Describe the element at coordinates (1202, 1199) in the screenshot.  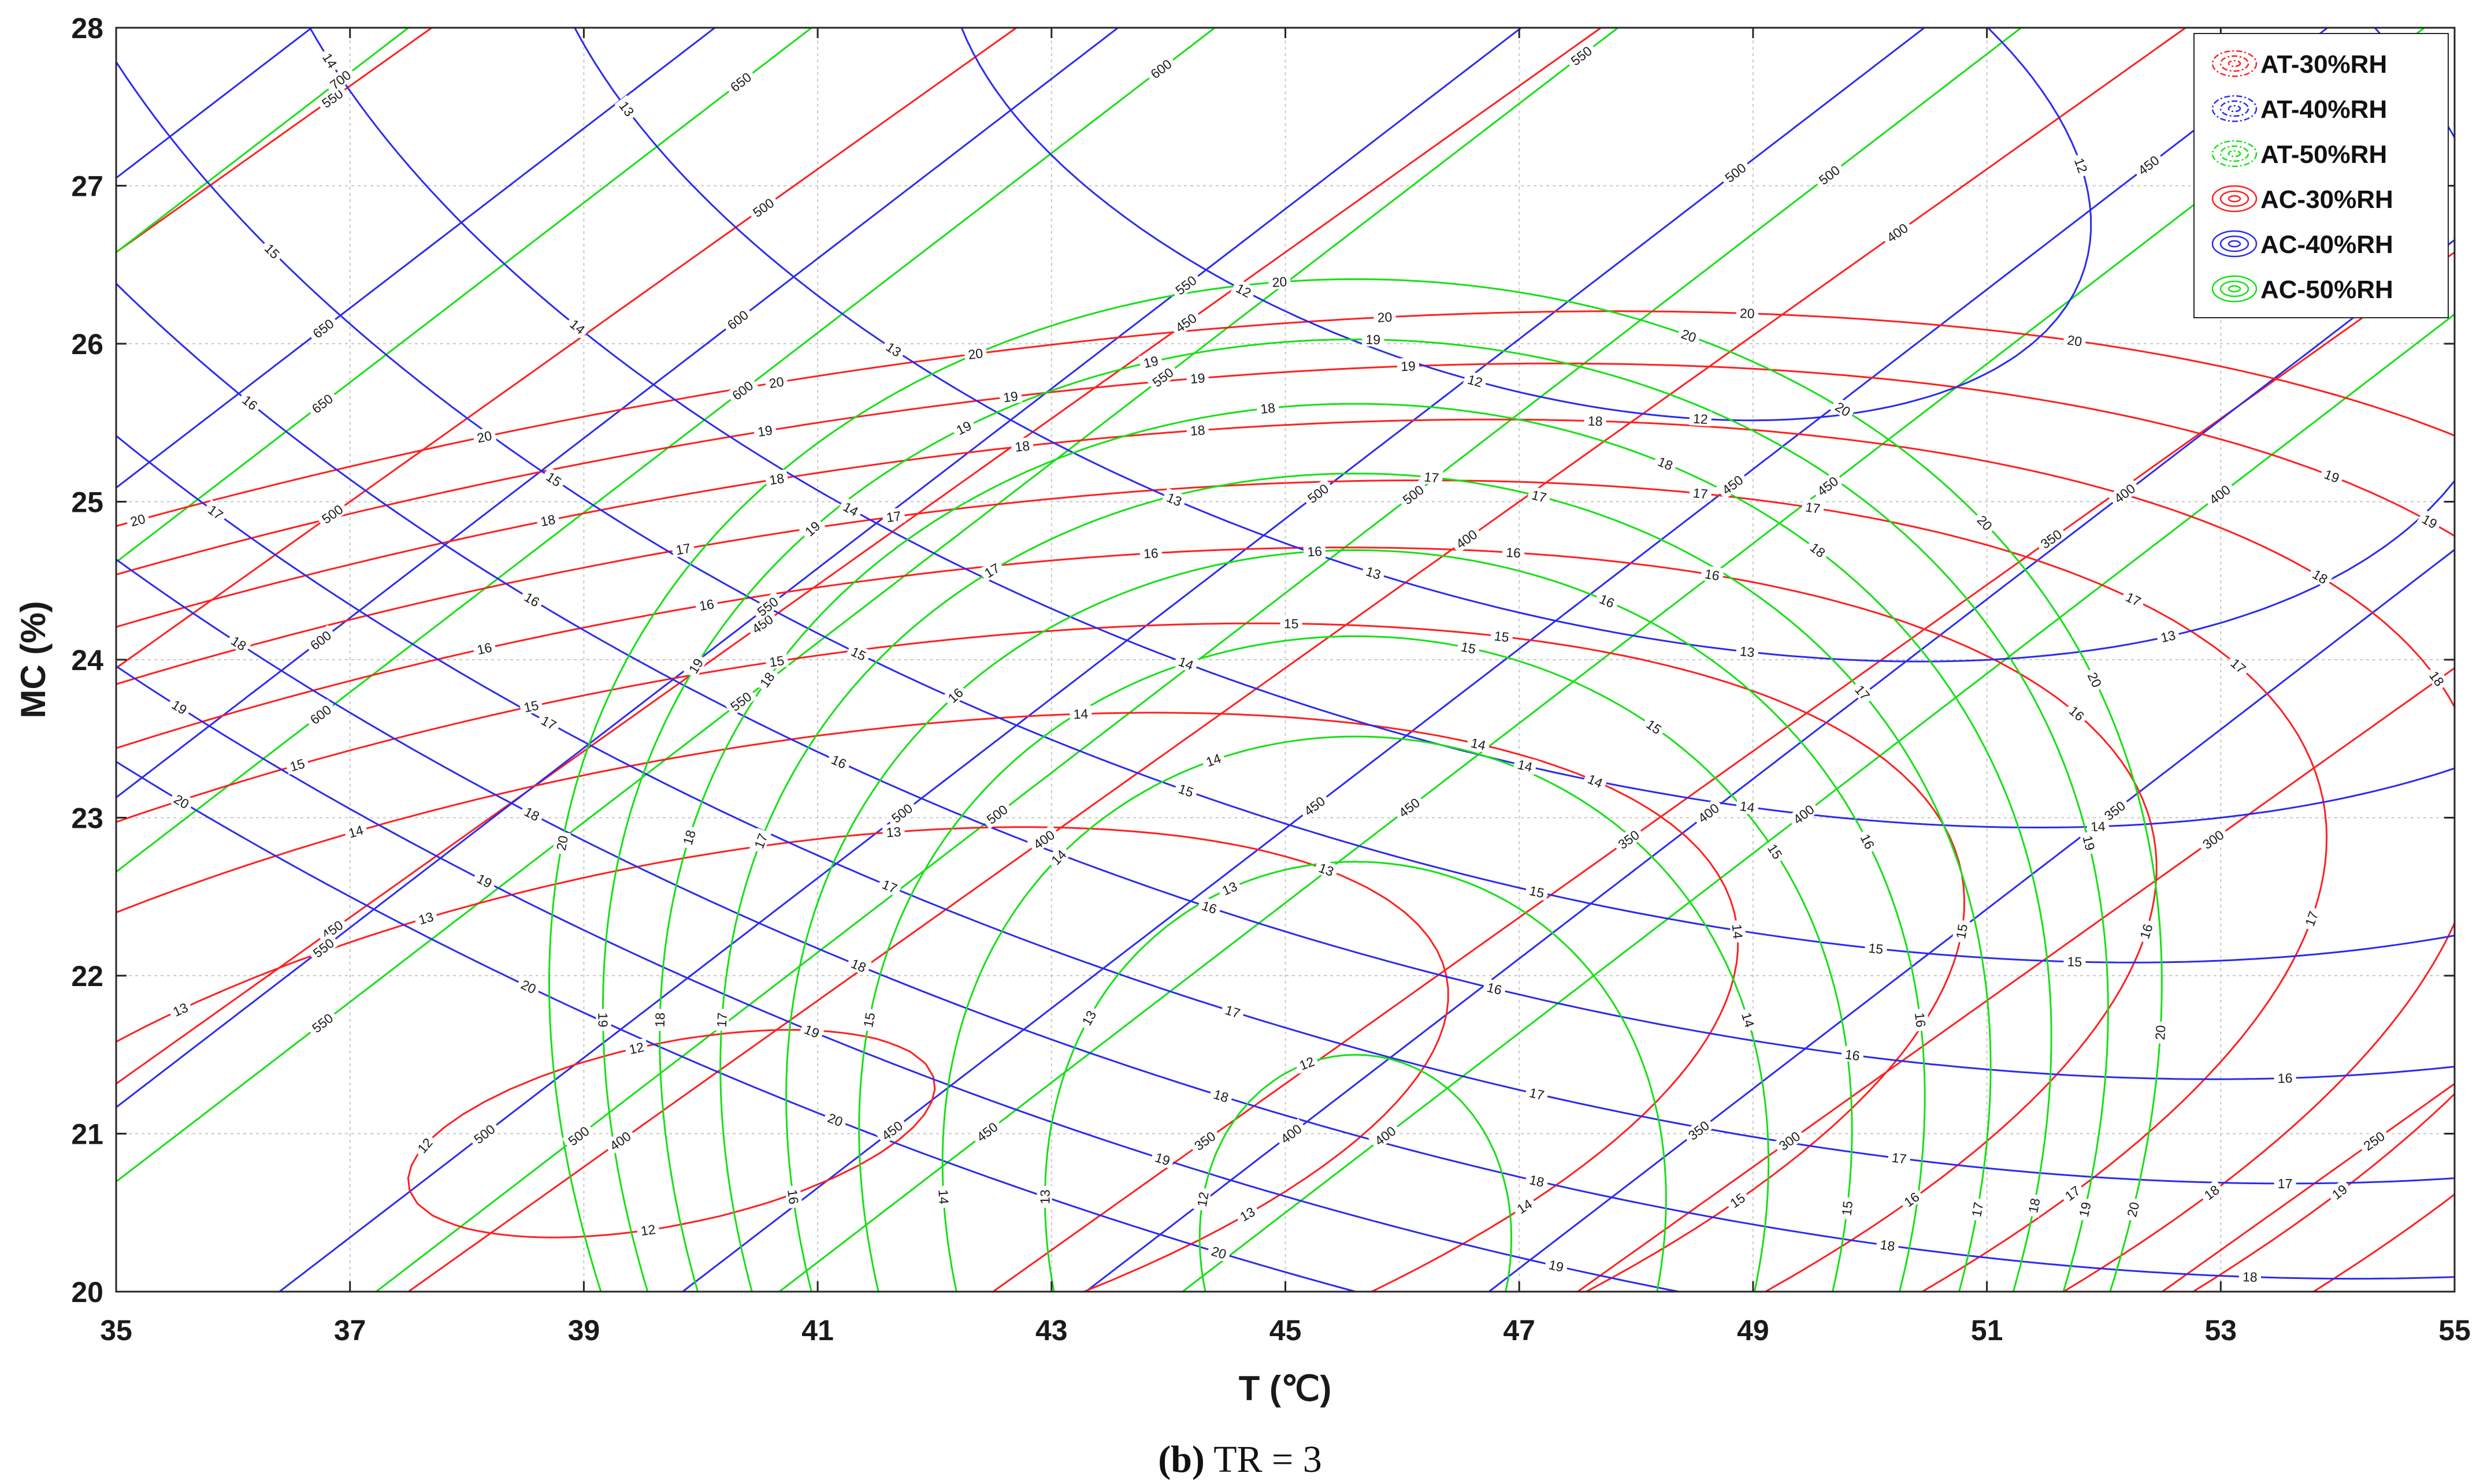
I see `contour-label-ac-50pctrh: 12` at that location.